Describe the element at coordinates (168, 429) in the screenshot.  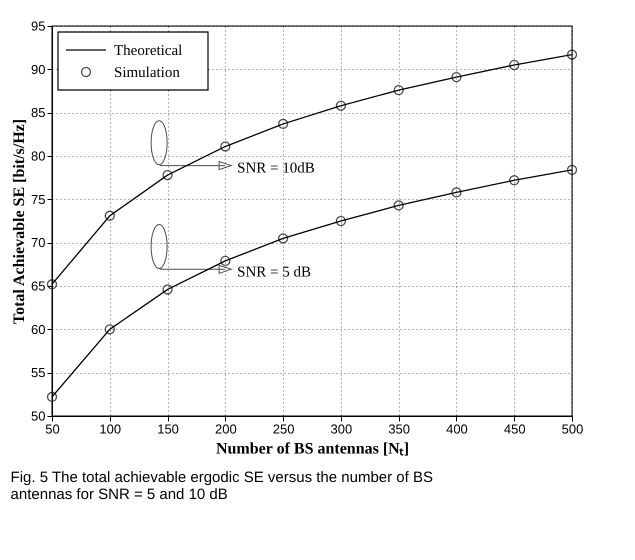
I see `x-tick-label: 150` at that location.